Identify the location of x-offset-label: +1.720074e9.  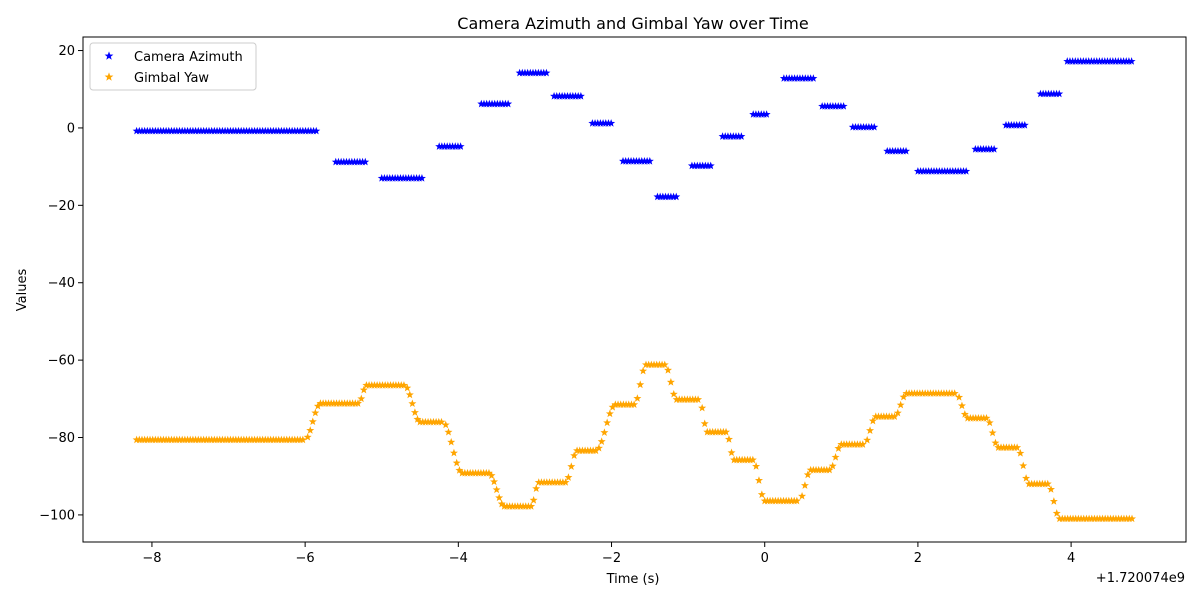
(1140, 578).